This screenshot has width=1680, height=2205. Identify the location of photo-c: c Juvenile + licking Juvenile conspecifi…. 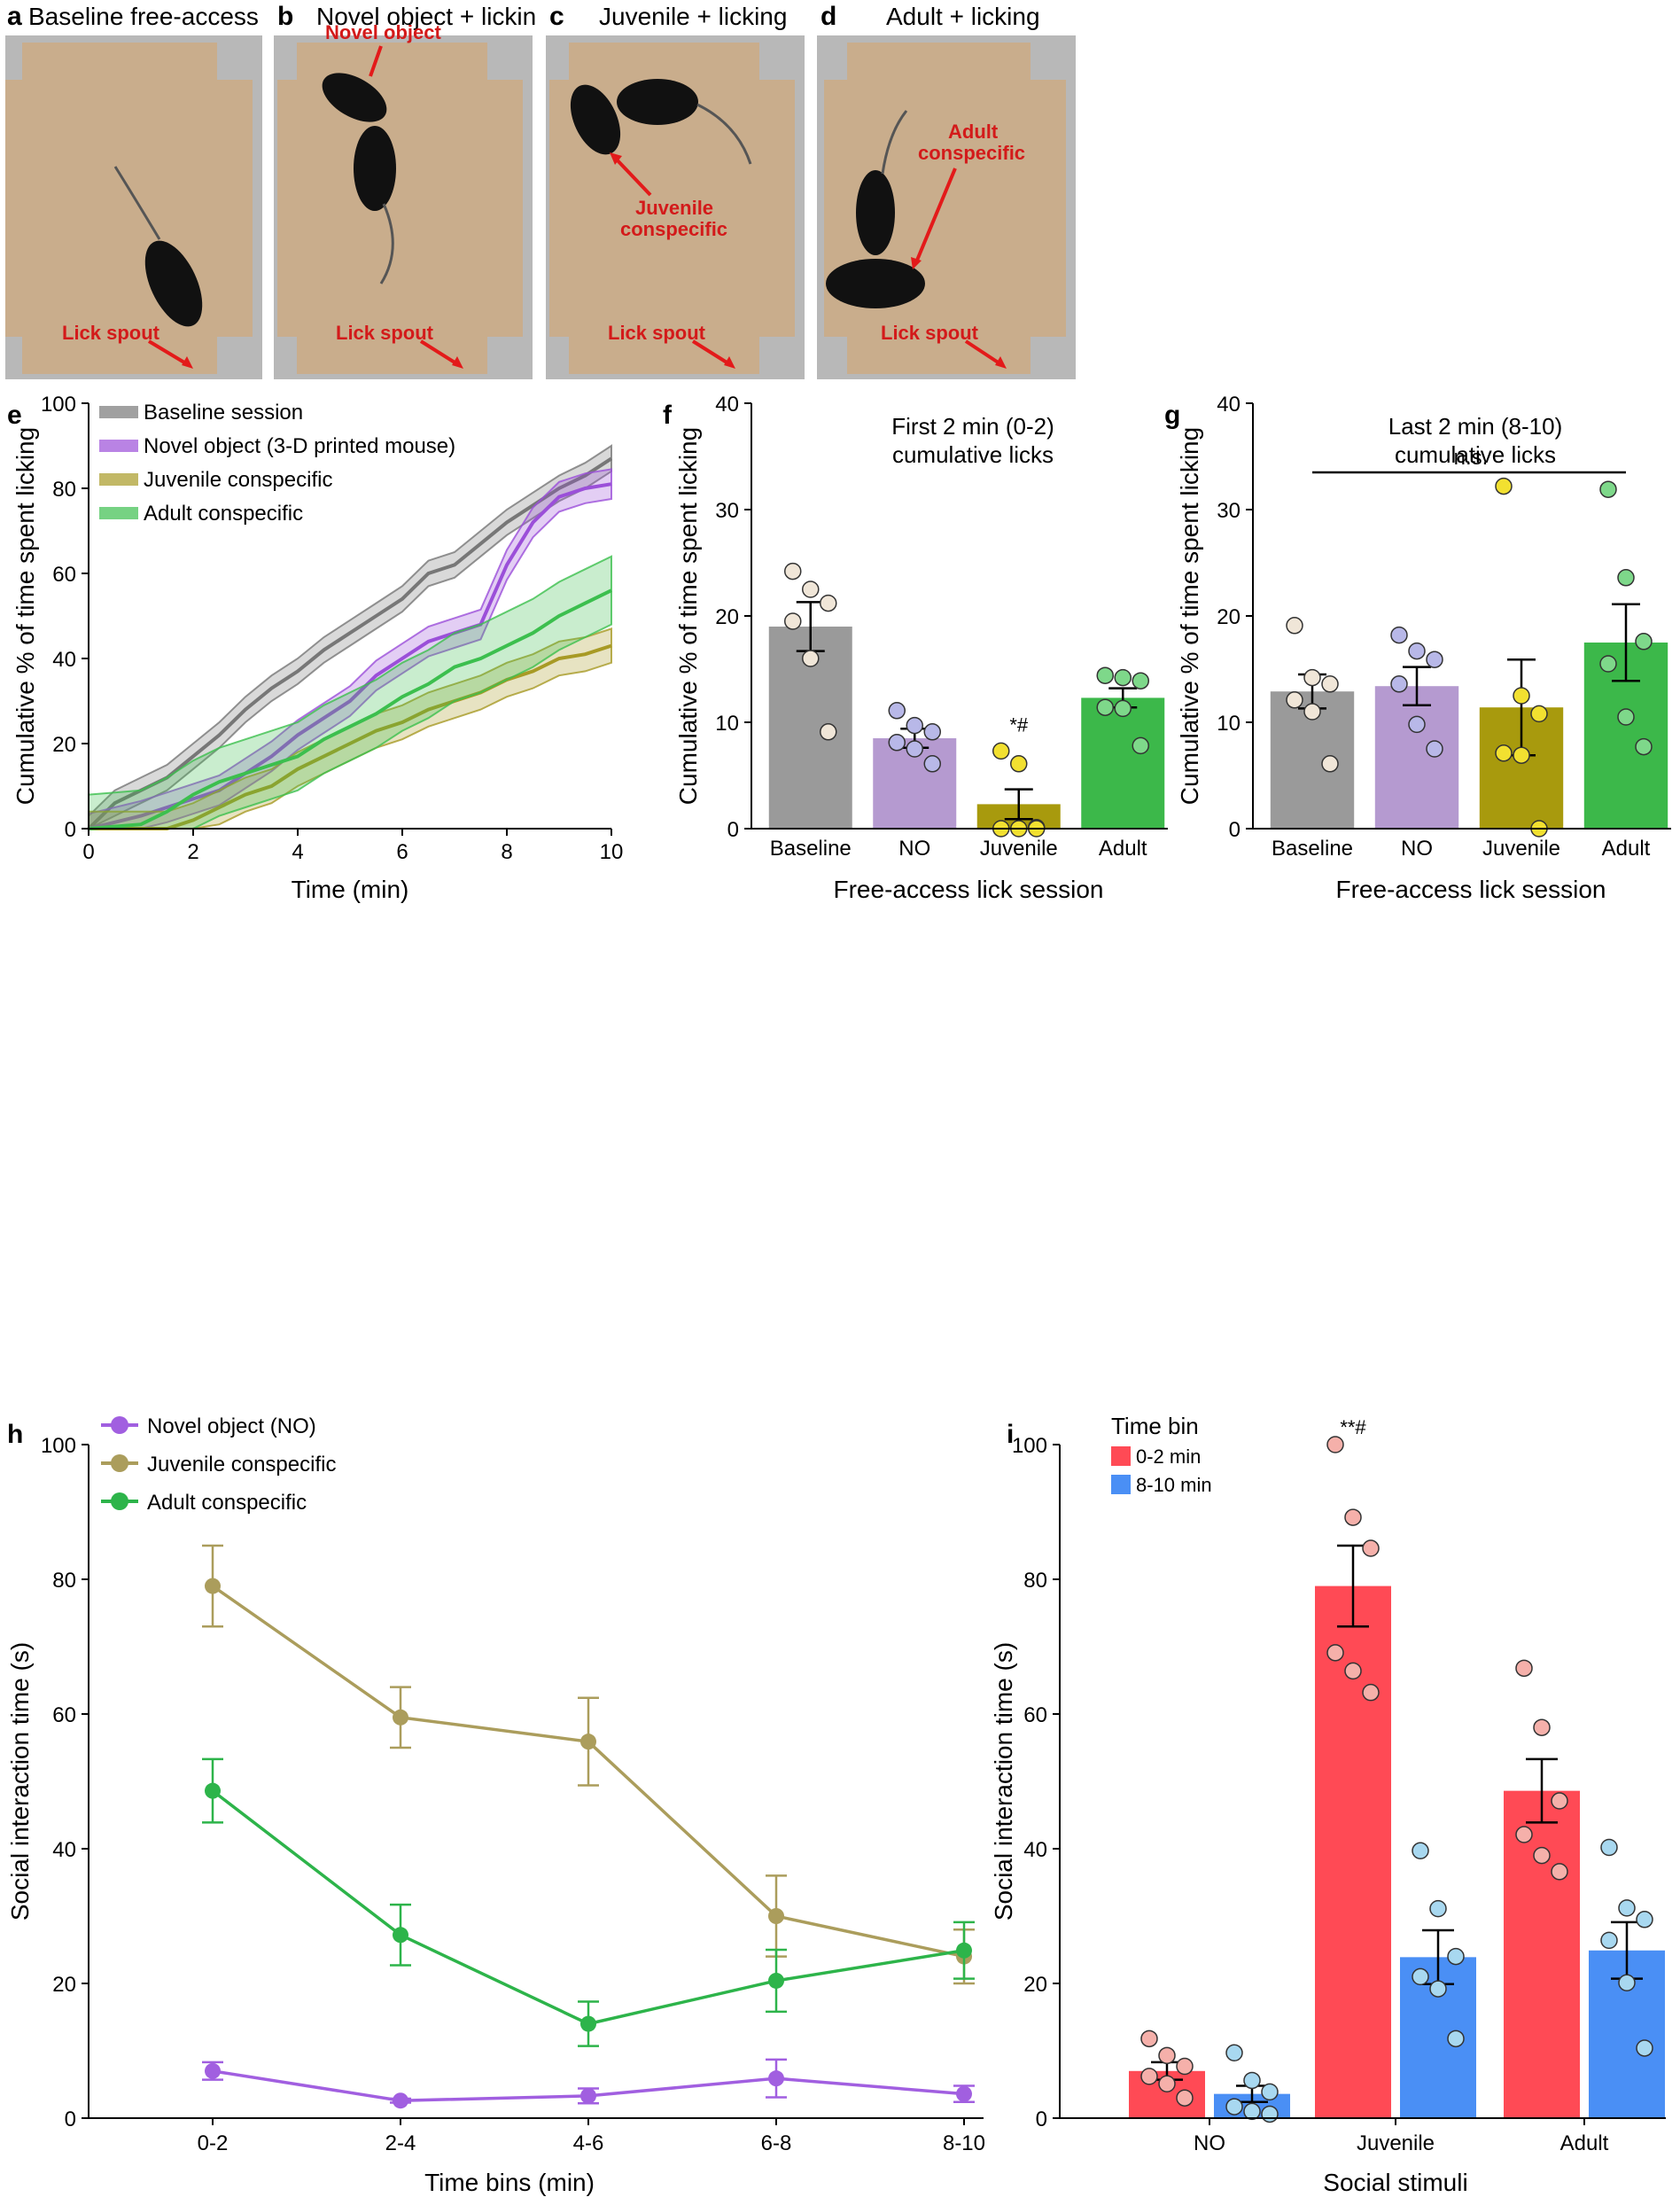
(675, 190).